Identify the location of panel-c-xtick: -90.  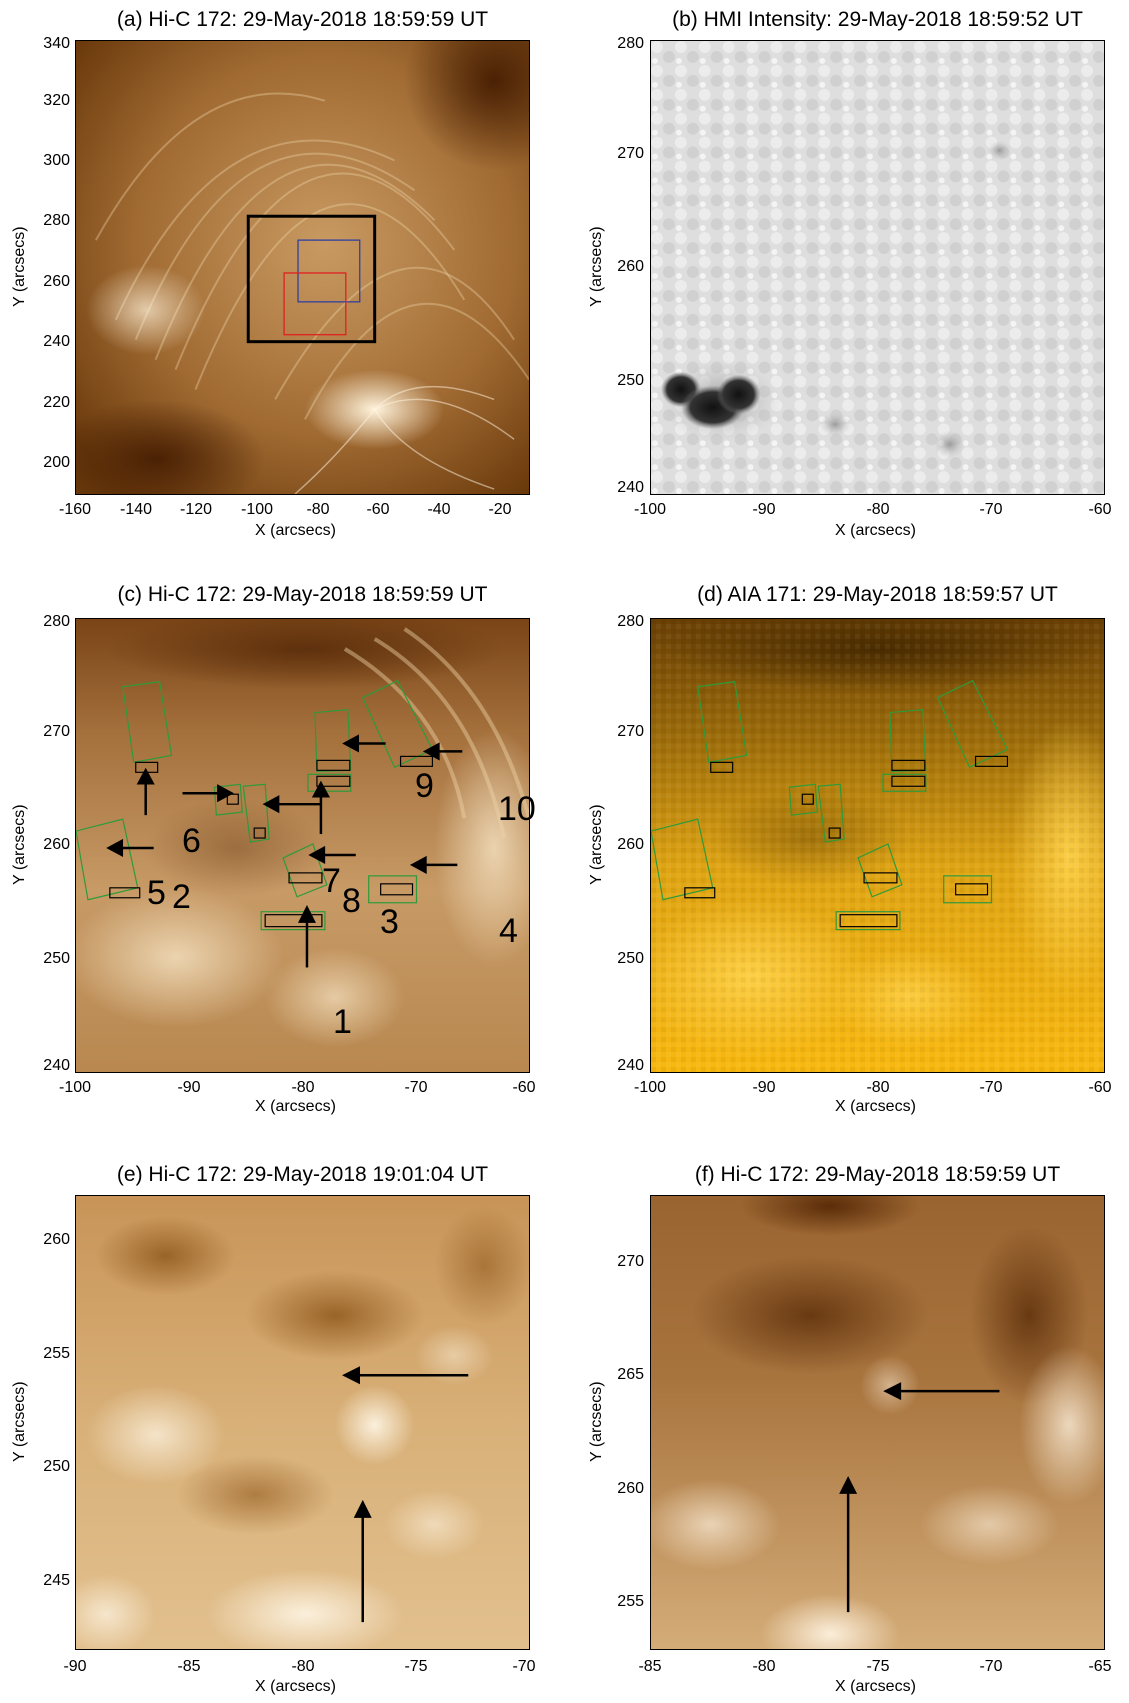
(189, 1087).